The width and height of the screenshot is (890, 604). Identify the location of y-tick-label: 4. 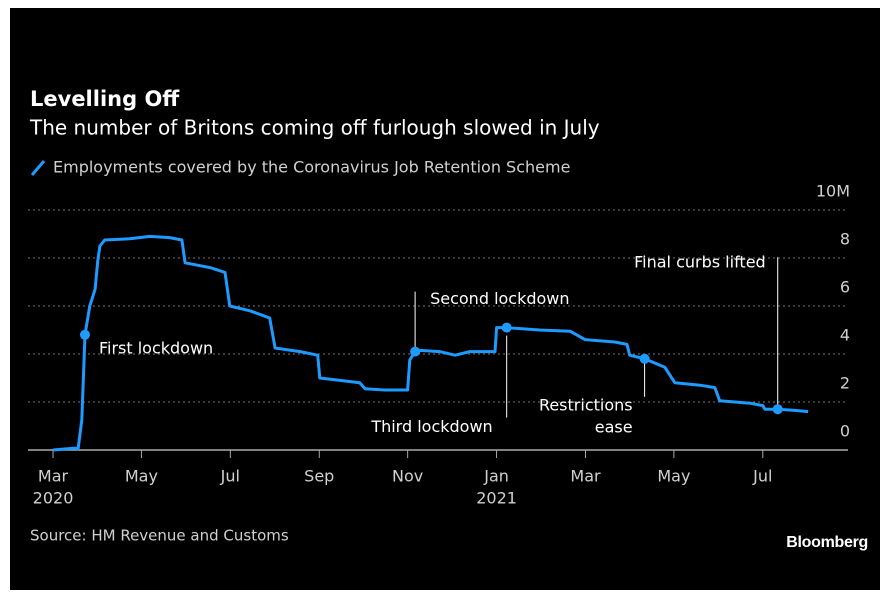
(845, 335).